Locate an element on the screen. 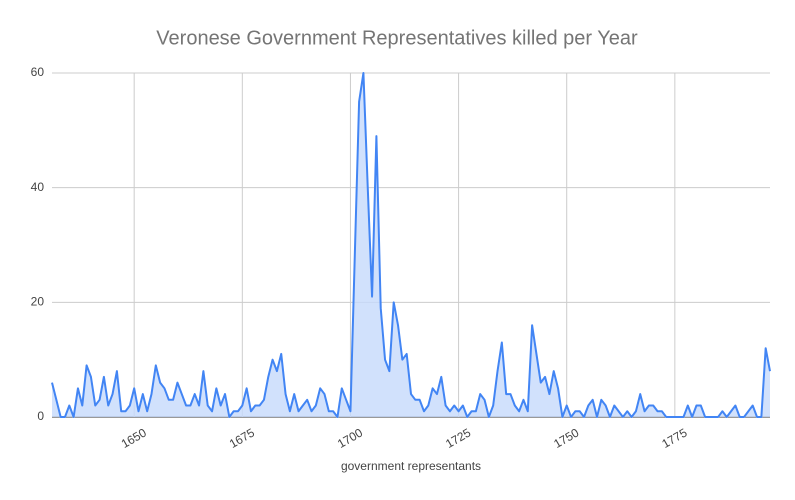  y-tick-label: 0 is located at coordinates (40, 416).